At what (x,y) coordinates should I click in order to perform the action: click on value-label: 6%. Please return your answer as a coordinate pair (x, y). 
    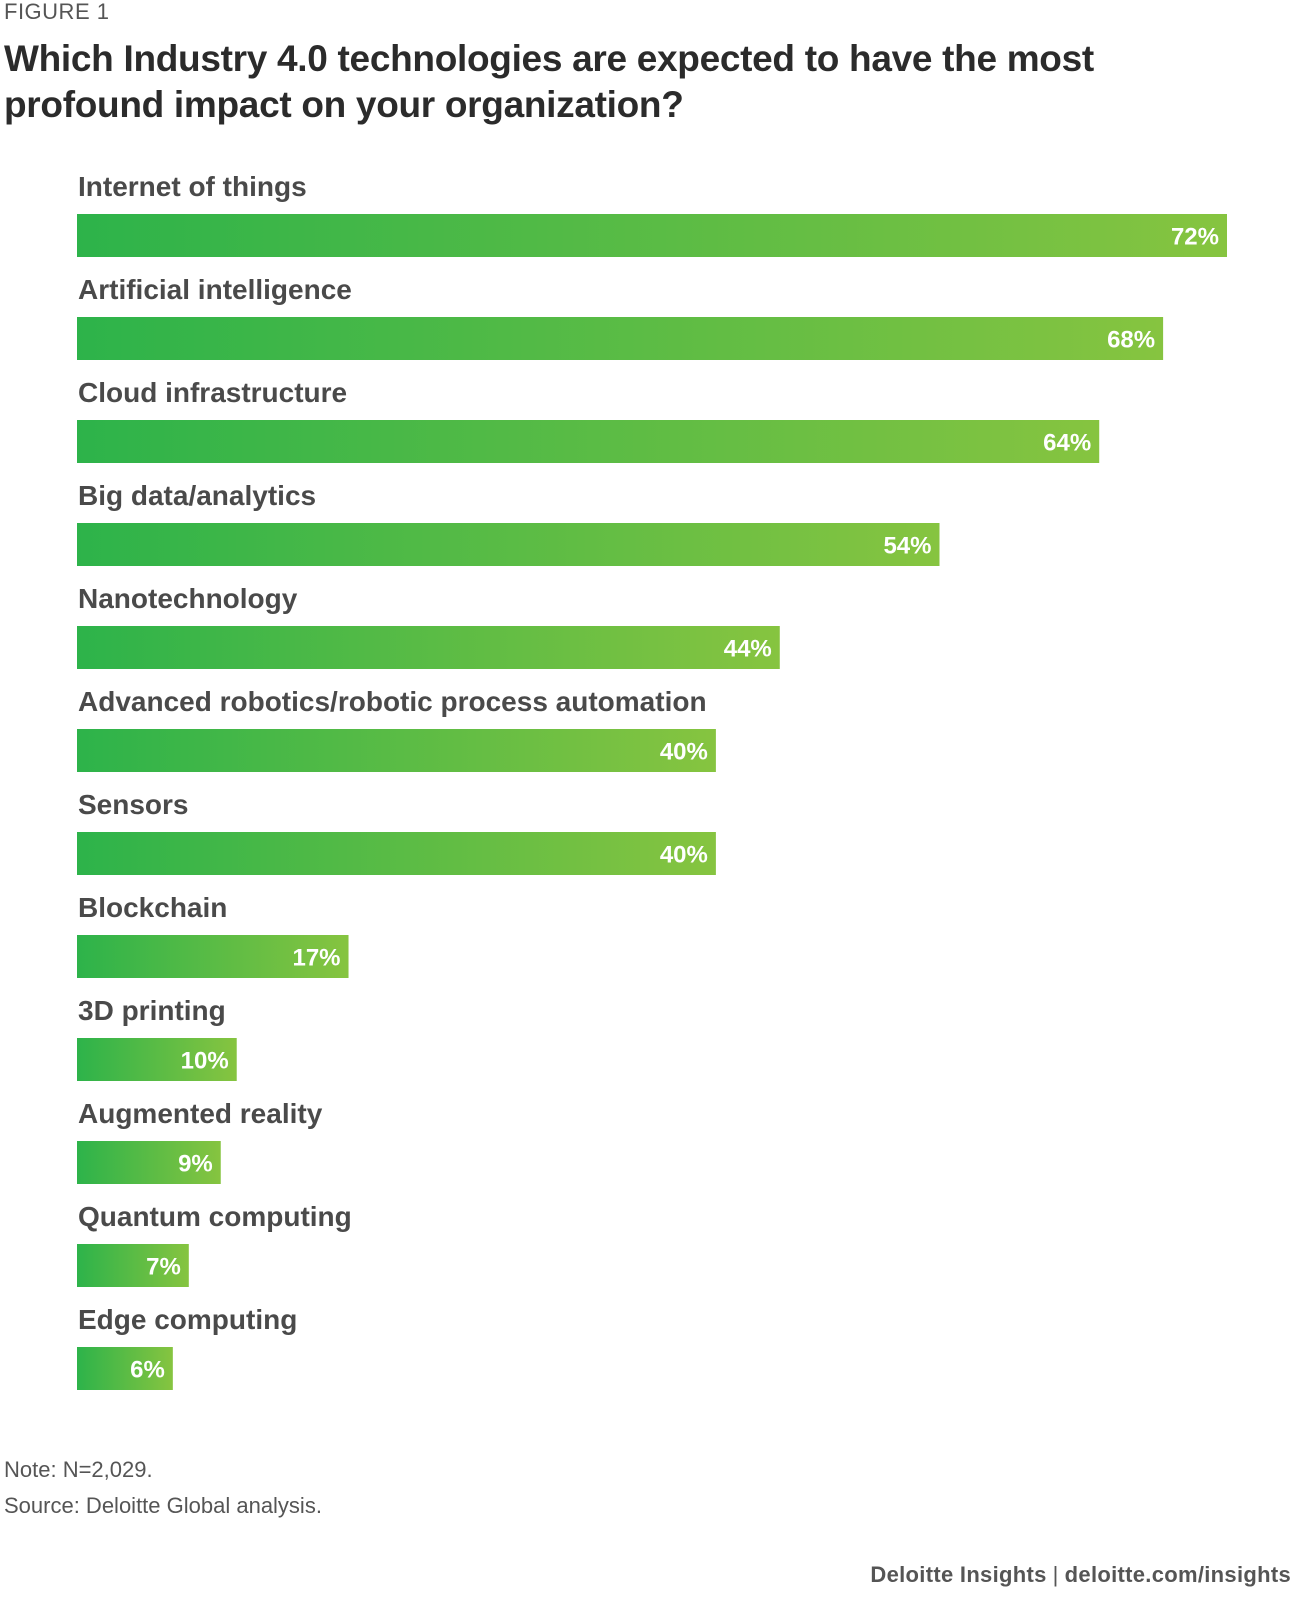
    Looking at the image, I should click on (147, 1370).